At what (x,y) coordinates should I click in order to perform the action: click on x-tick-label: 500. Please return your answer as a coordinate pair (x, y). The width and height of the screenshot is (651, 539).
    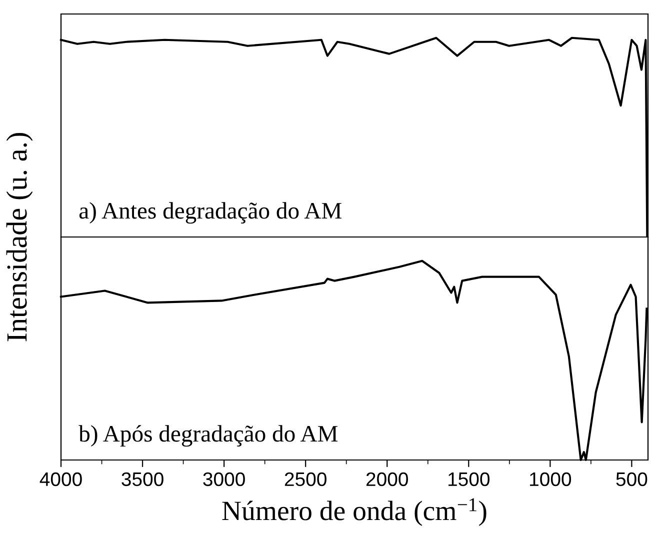
    Looking at the image, I should click on (632, 479).